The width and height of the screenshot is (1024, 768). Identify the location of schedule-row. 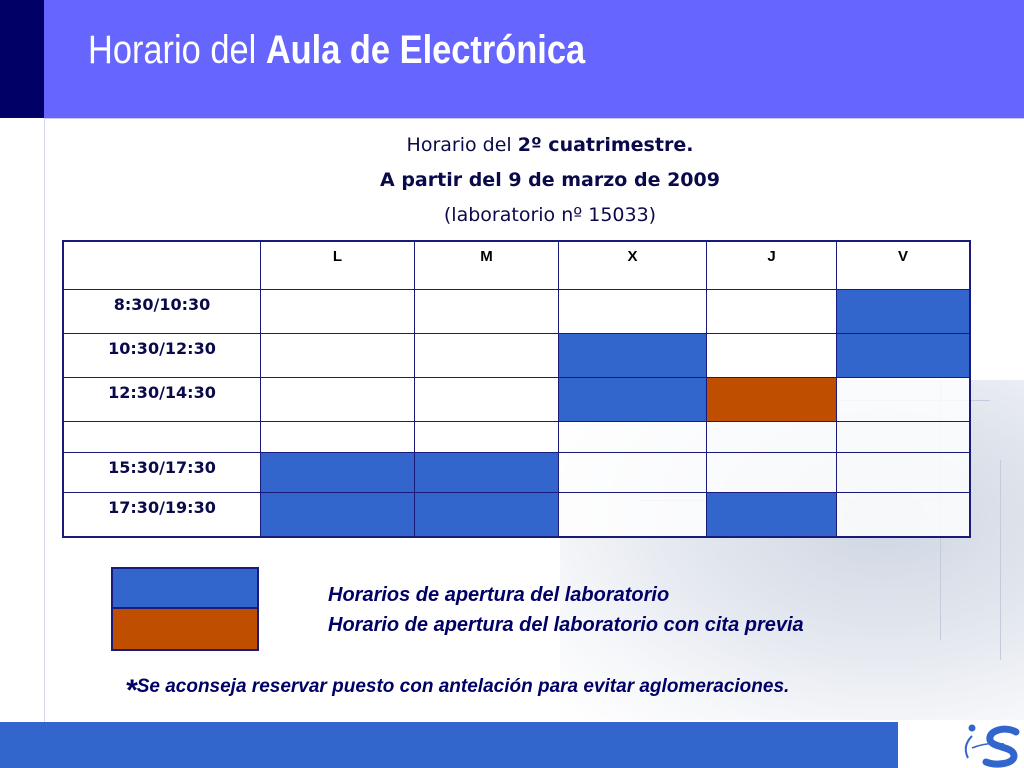
(516, 437).